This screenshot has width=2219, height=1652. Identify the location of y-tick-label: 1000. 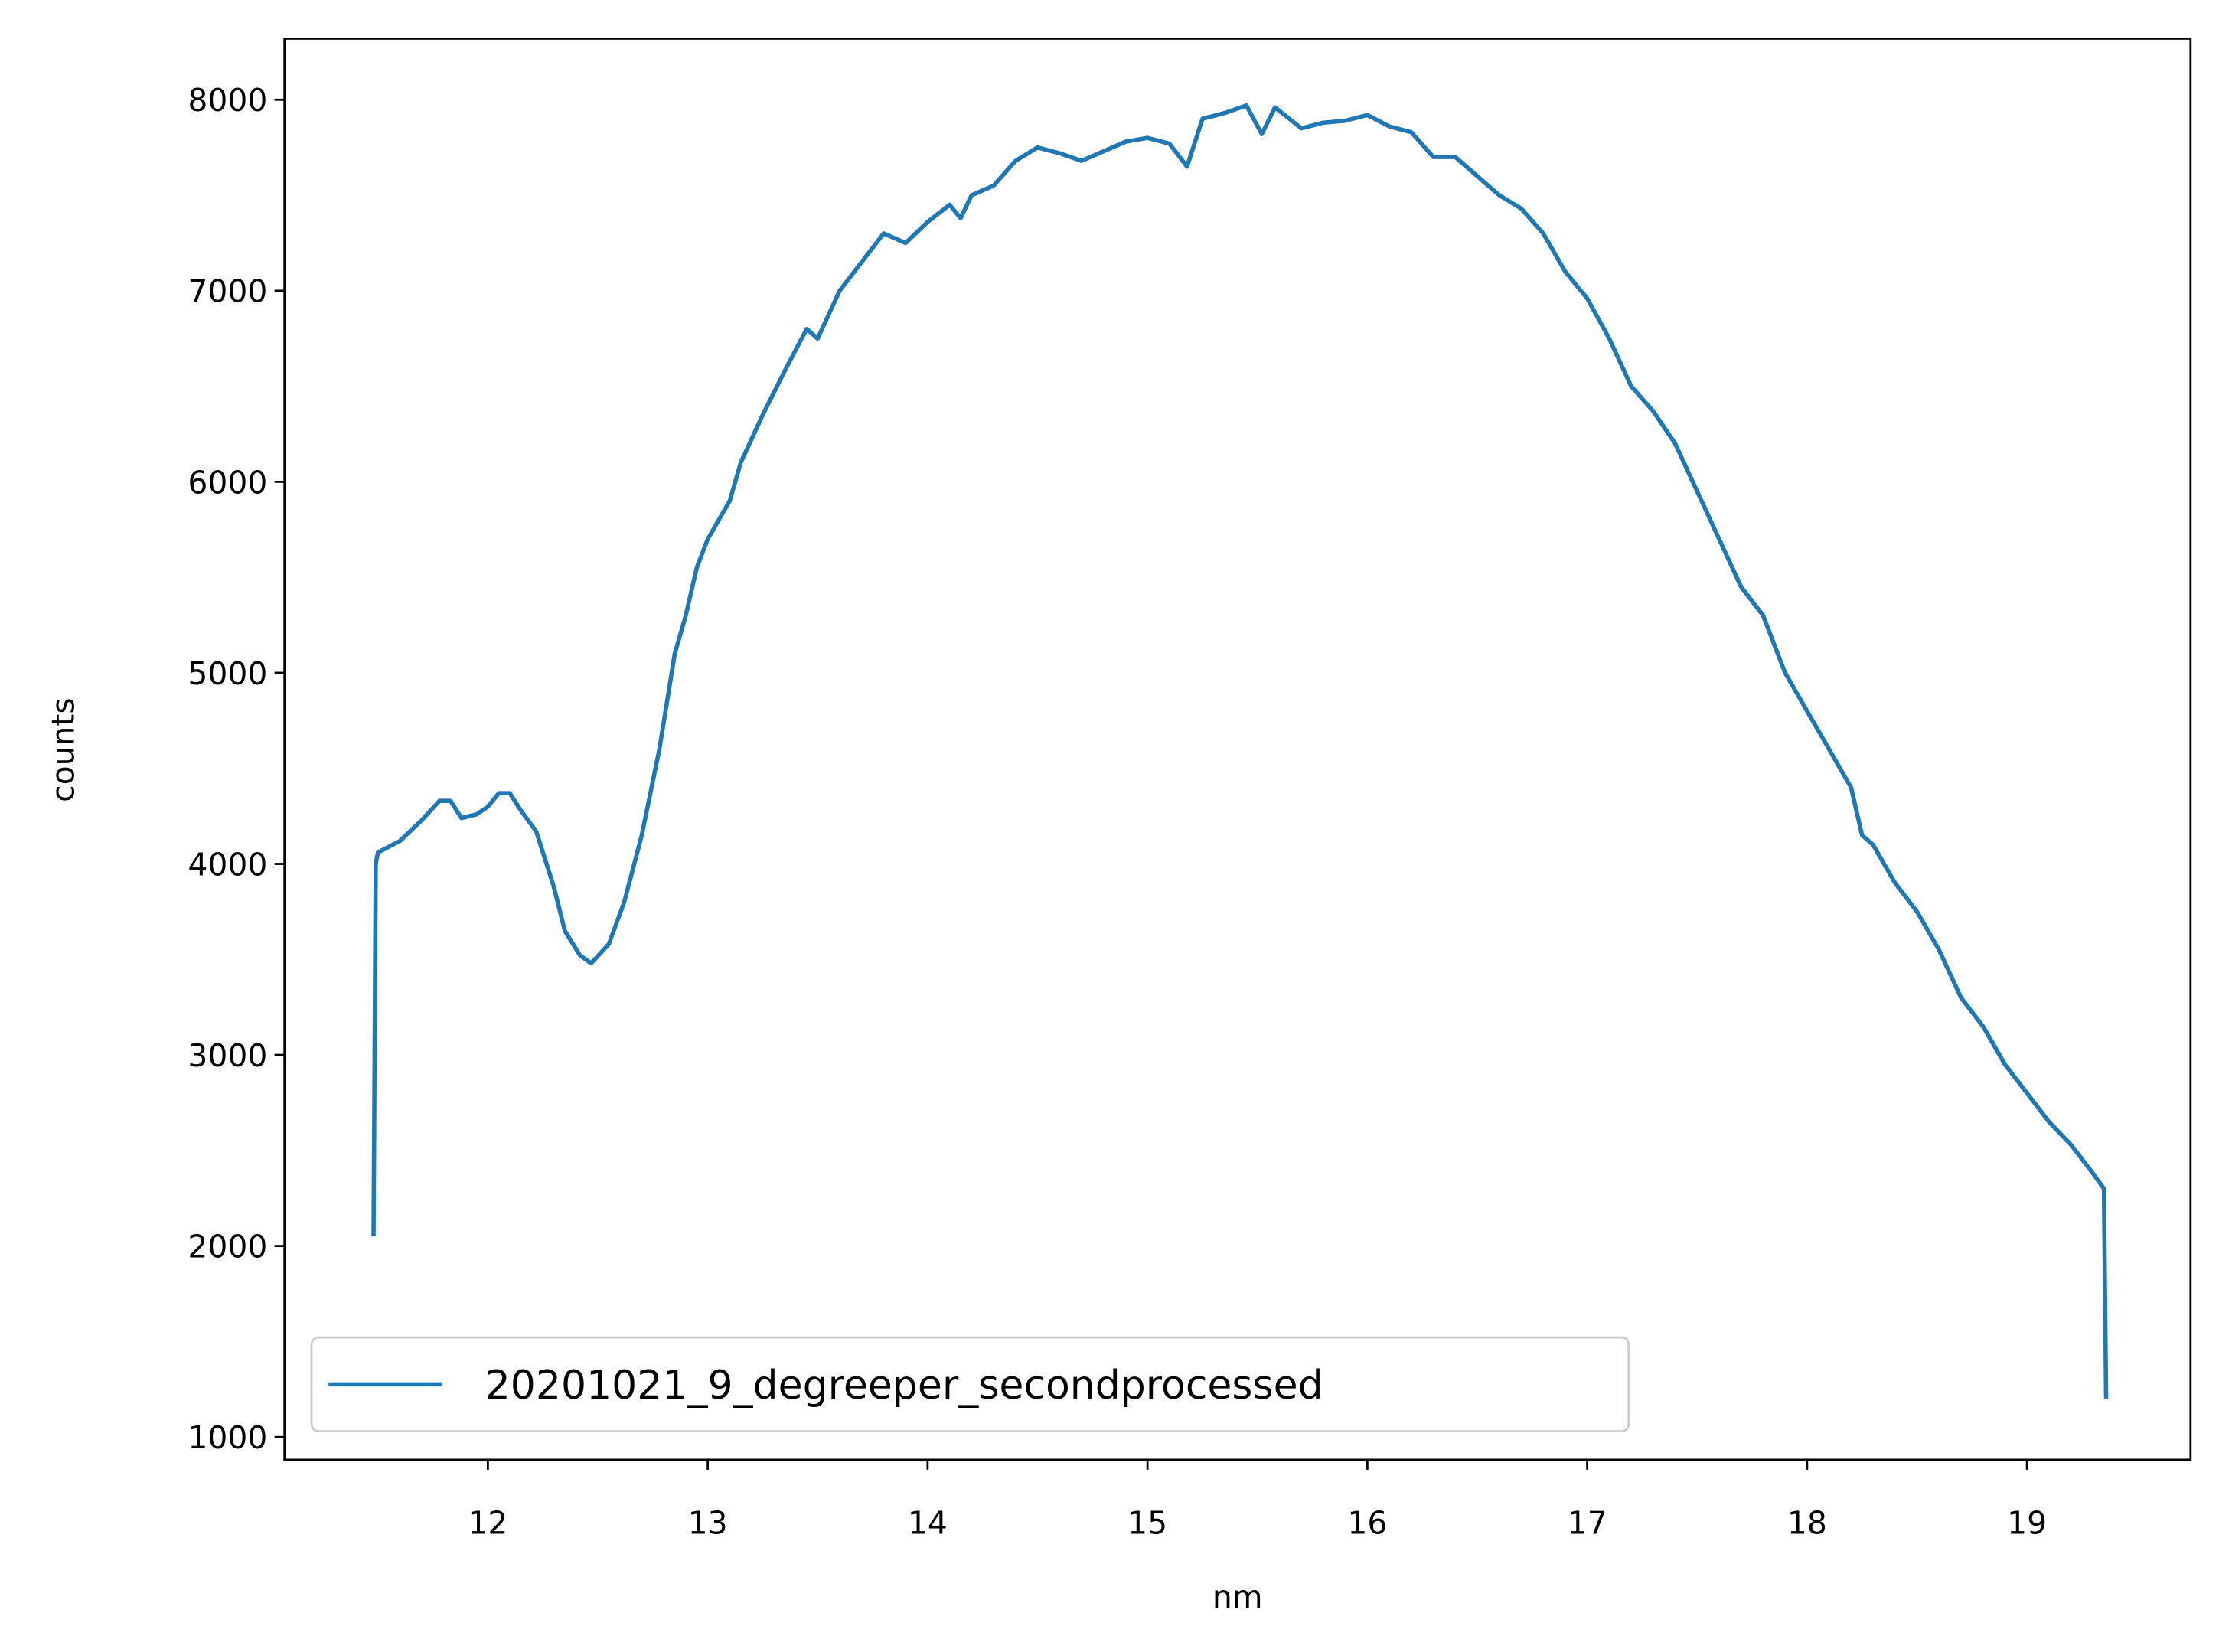
(227, 1438).